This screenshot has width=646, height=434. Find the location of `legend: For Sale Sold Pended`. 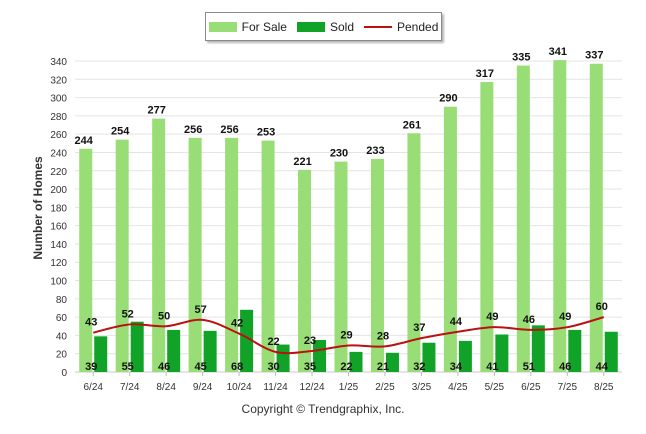

legend: For Sale Sold Pended is located at coordinates (323, 26).